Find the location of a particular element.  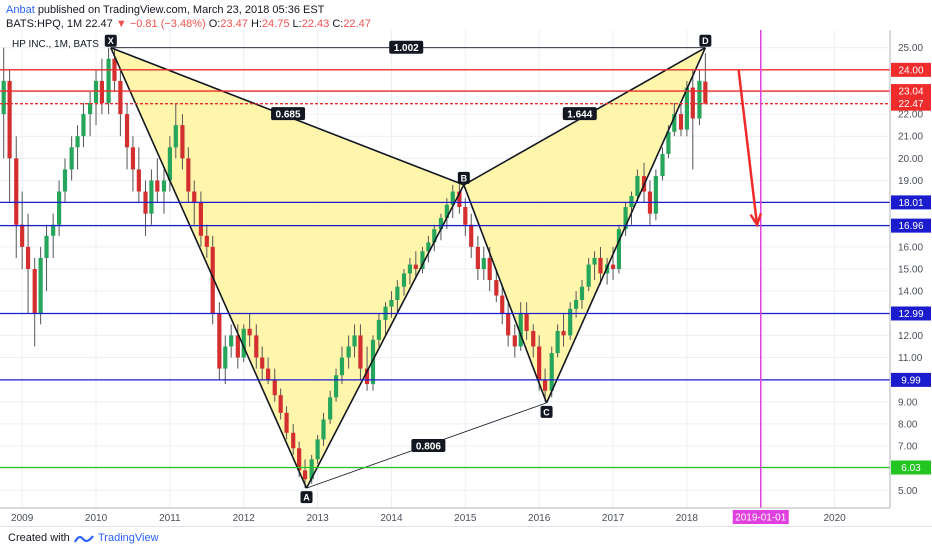

chart-legend: HP INC., 1M, BATS is located at coordinates (55, 44).